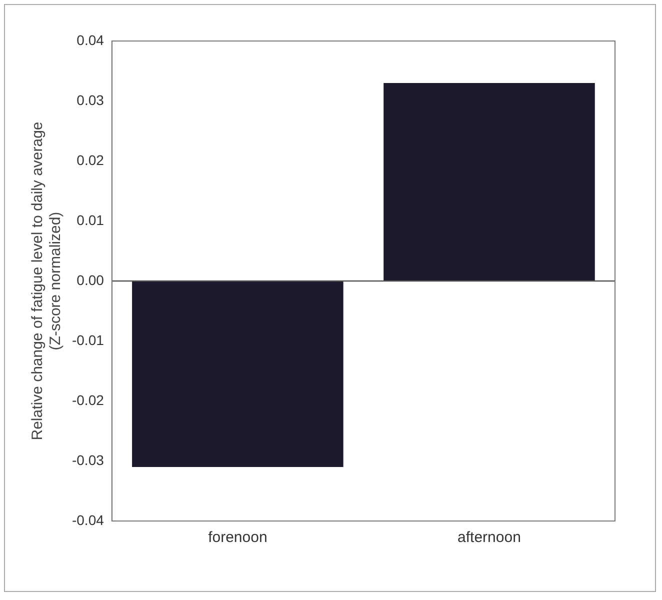  I want to click on y-tick-label: -0.01, so click(88, 340).